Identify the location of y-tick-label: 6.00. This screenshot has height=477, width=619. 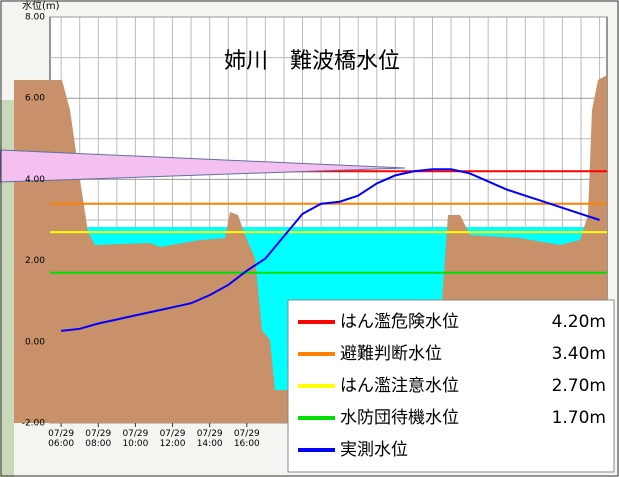
(35, 99).